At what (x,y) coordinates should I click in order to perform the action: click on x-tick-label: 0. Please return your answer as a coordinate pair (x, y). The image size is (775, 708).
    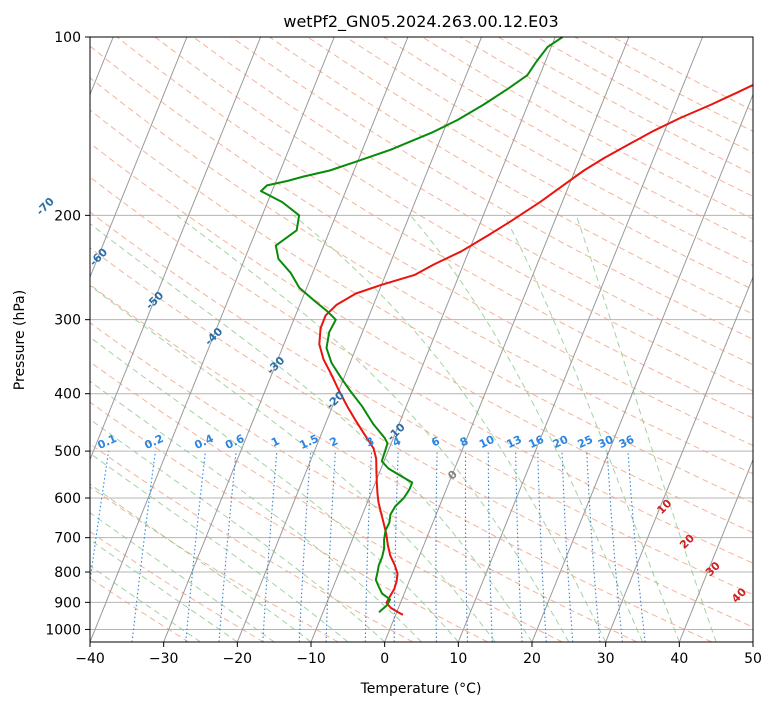
    Looking at the image, I should click on (384, 659).